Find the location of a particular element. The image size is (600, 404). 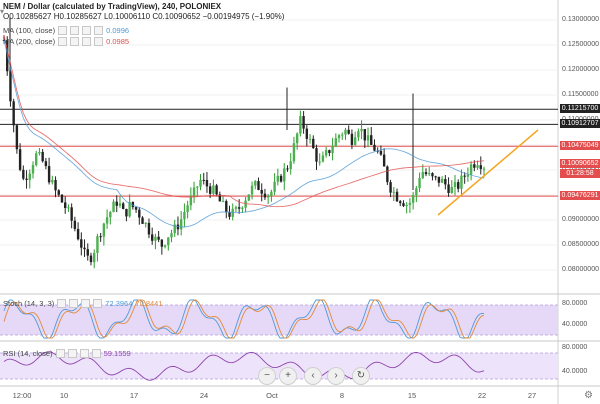

indicator-ma200: MA (200, close) 0.0985 is located at coordinates (66, 41).